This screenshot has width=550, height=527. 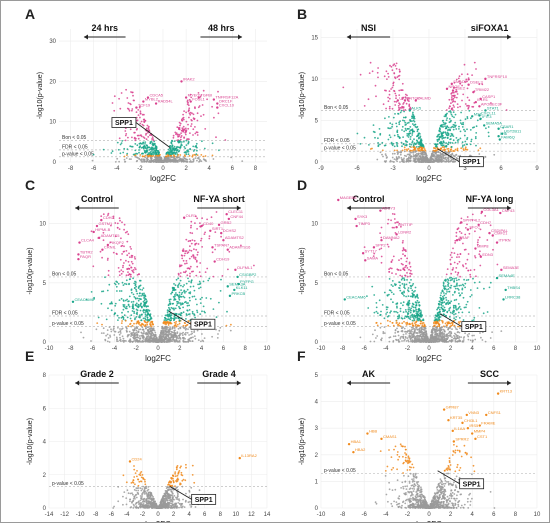 I want to click on y-tick-label: 5, so click(x=45, y=284).